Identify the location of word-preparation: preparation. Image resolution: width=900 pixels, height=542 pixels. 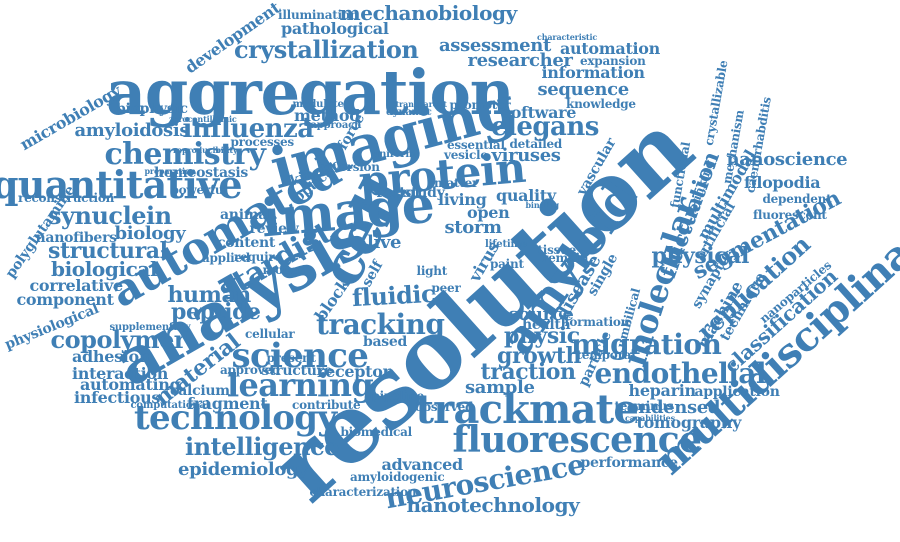
(170, 171).